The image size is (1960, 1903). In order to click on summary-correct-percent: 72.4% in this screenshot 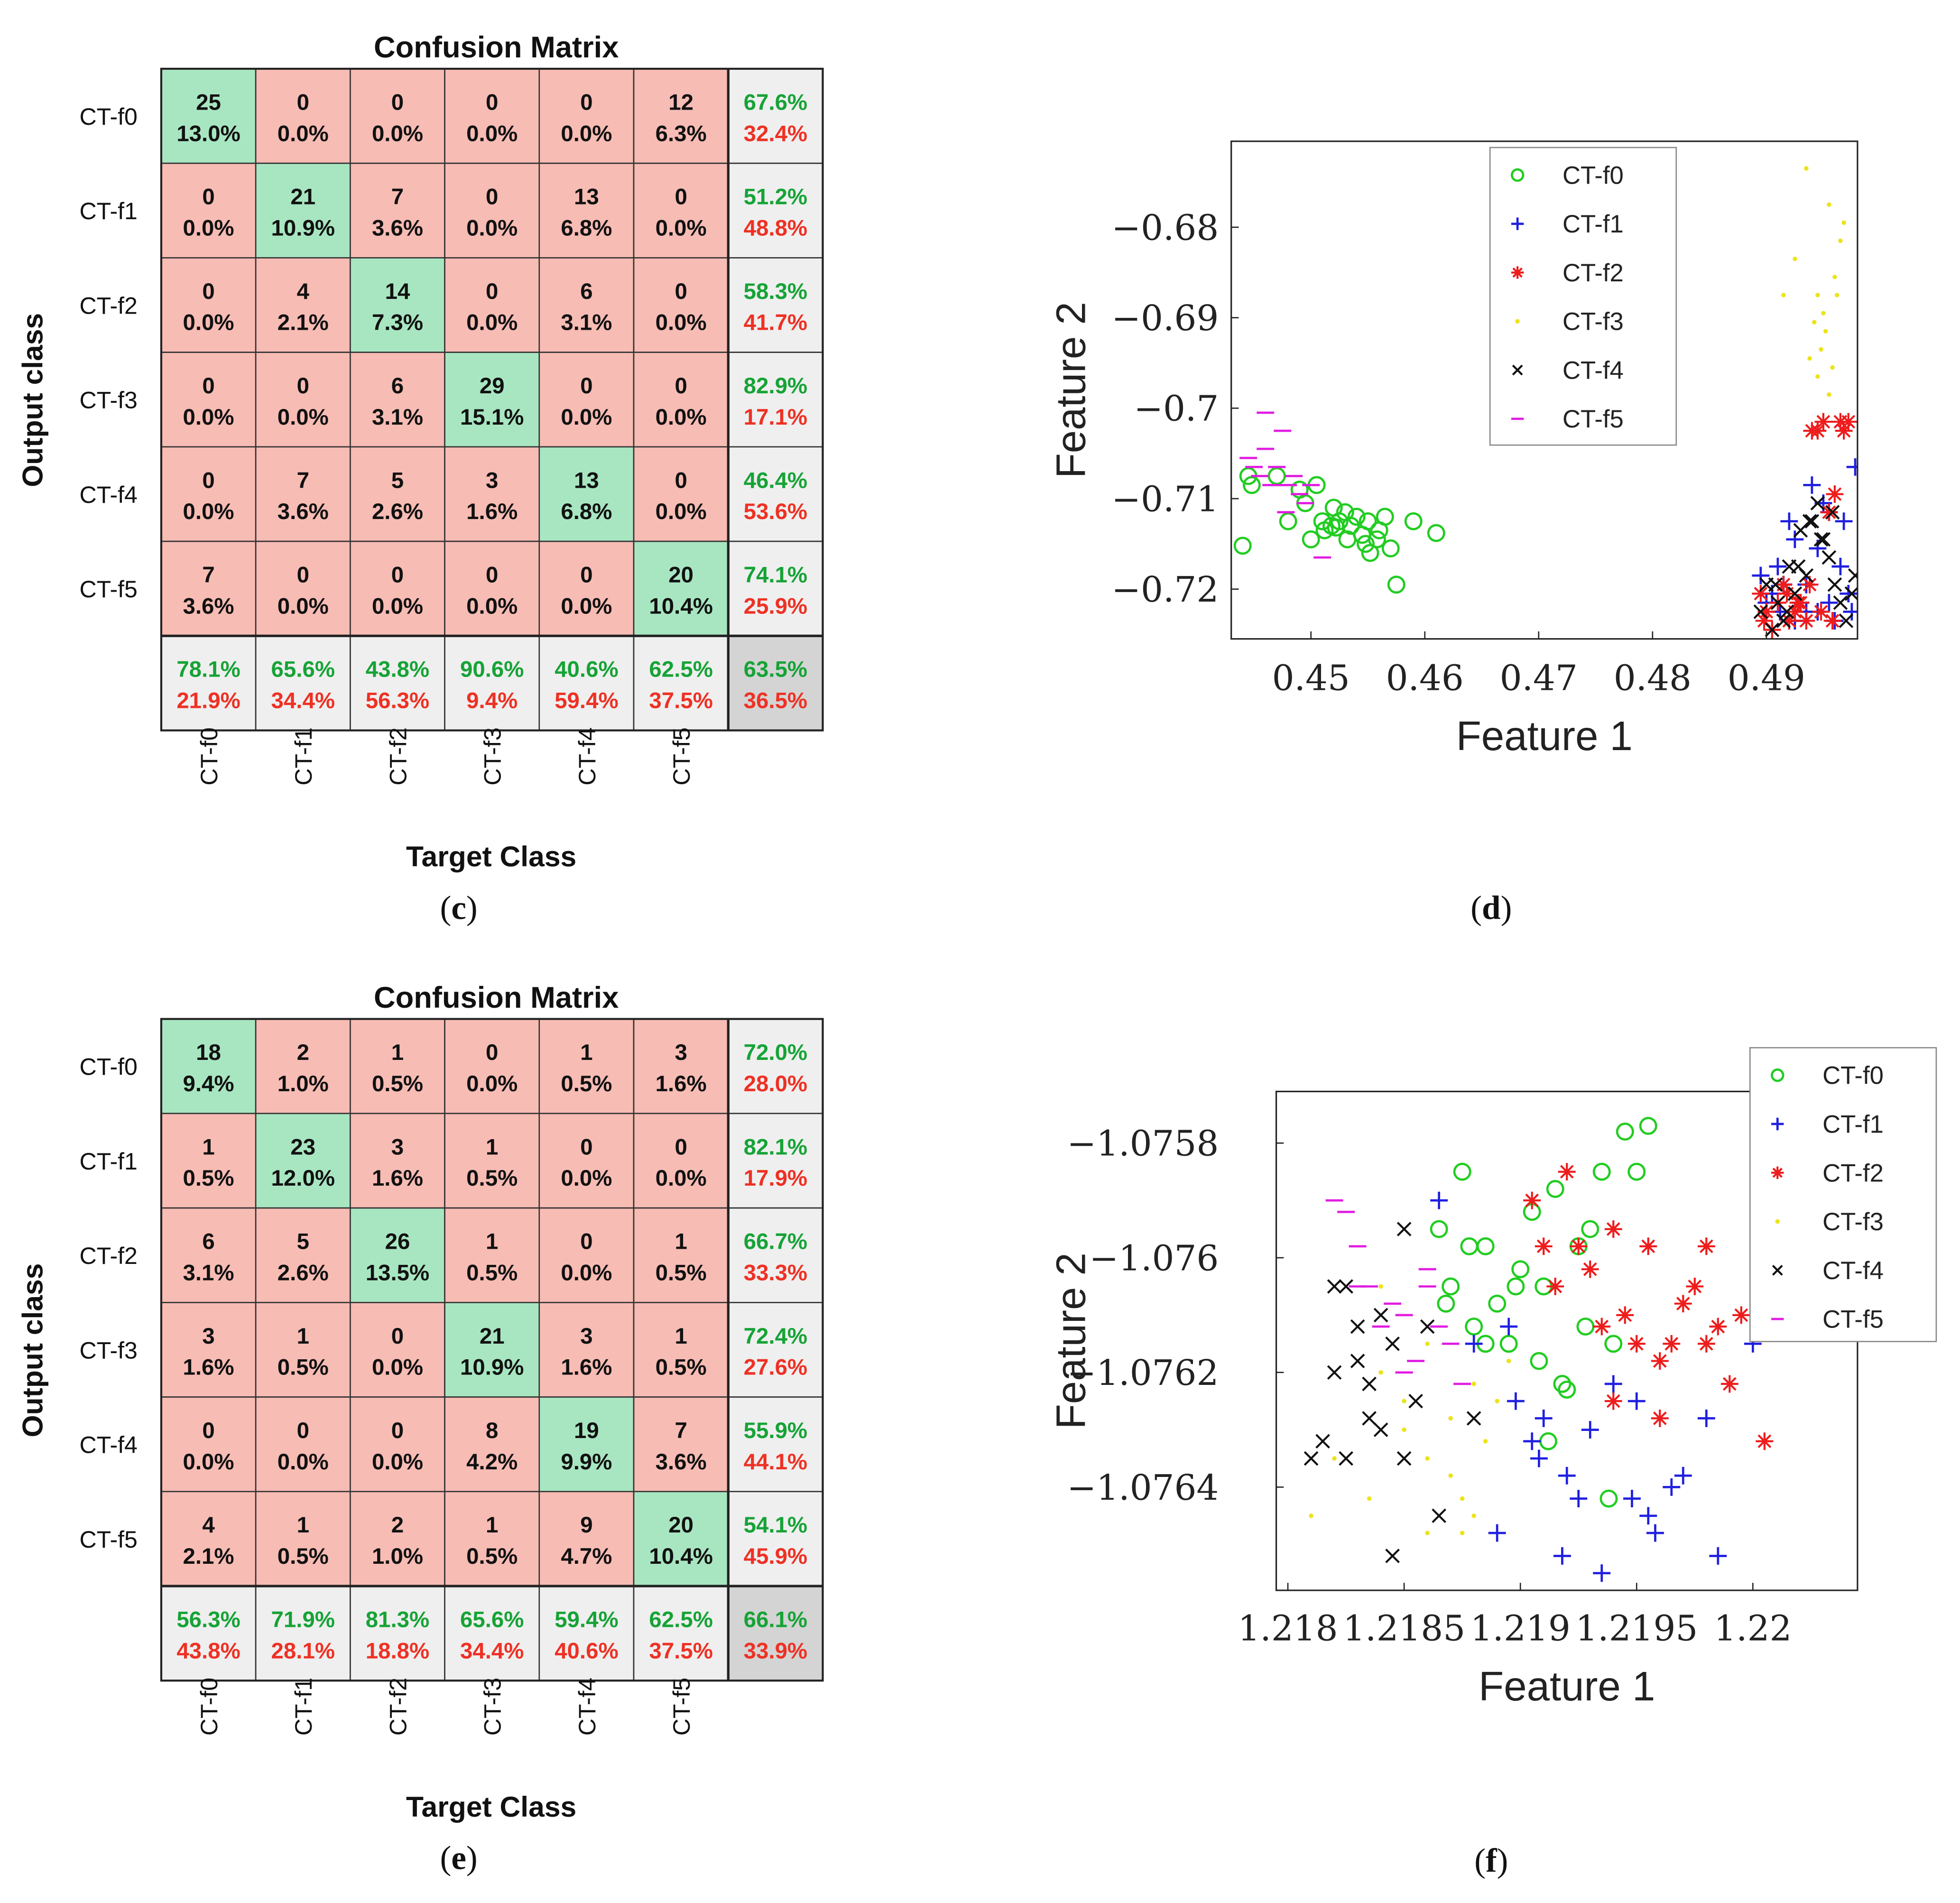, I will do `click(776, 1336)`.